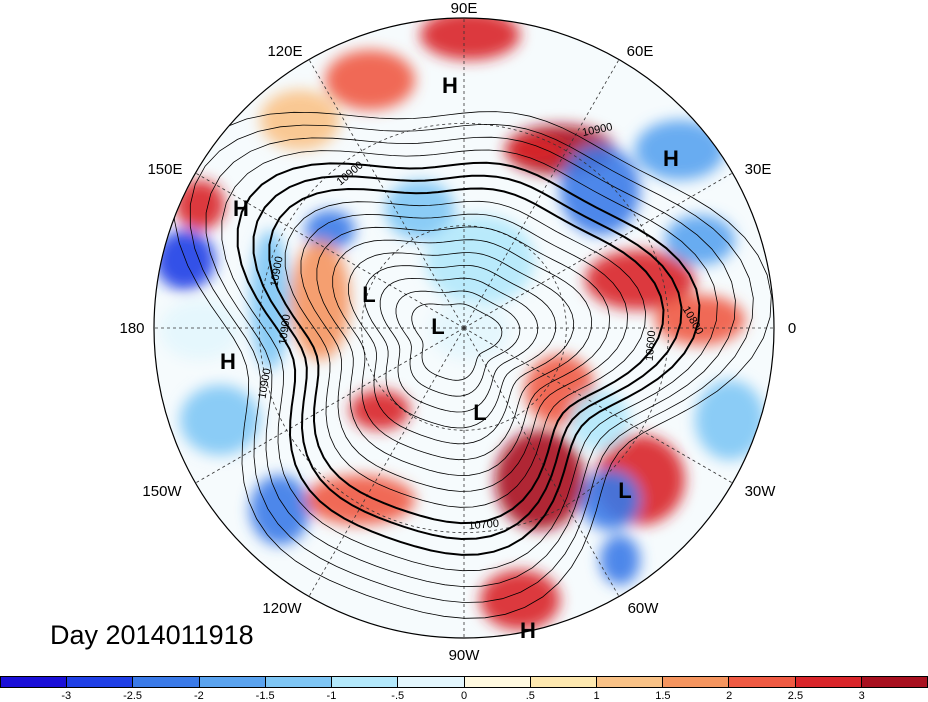 The height and width of the screenshot is (702, 928). What do you see at coordinates (198, 696) in the screenshot?
I see `colorbar-tick-label: -2` at bounding box center [198, 696].